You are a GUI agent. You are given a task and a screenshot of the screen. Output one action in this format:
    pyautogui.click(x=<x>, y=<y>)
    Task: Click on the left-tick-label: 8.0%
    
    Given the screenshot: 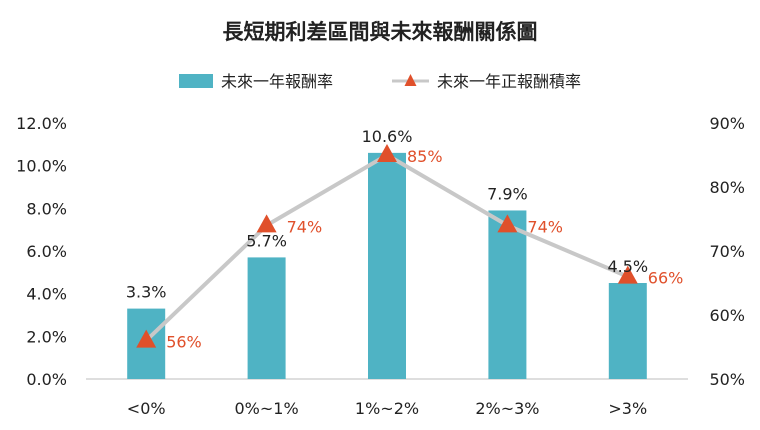 What is the action you would take?
    pyautogui.click(x=46, y=208)
    